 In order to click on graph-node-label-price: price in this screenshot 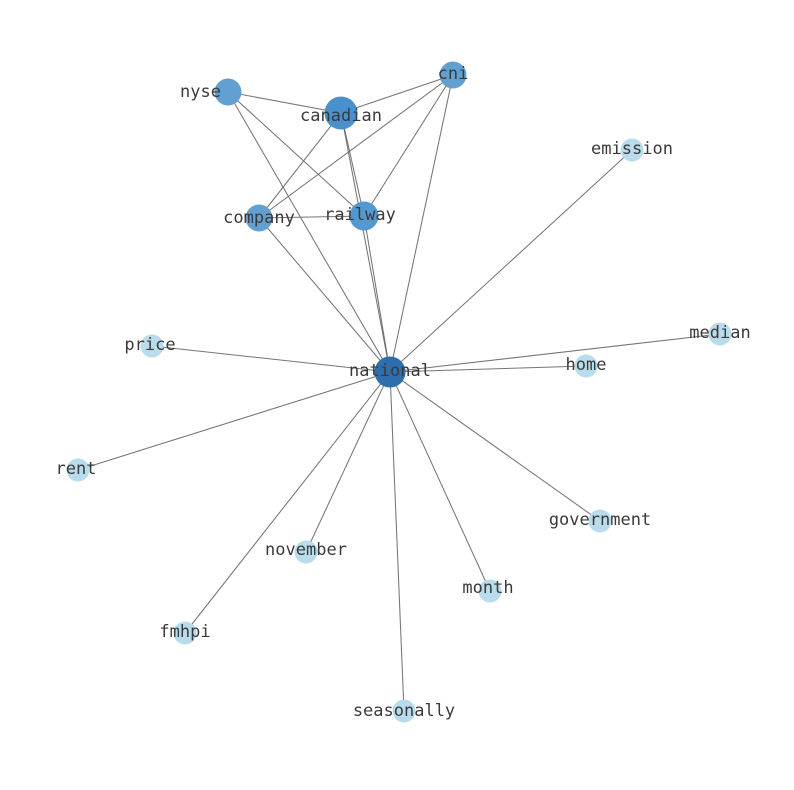, I will do `click(149, 345)`.